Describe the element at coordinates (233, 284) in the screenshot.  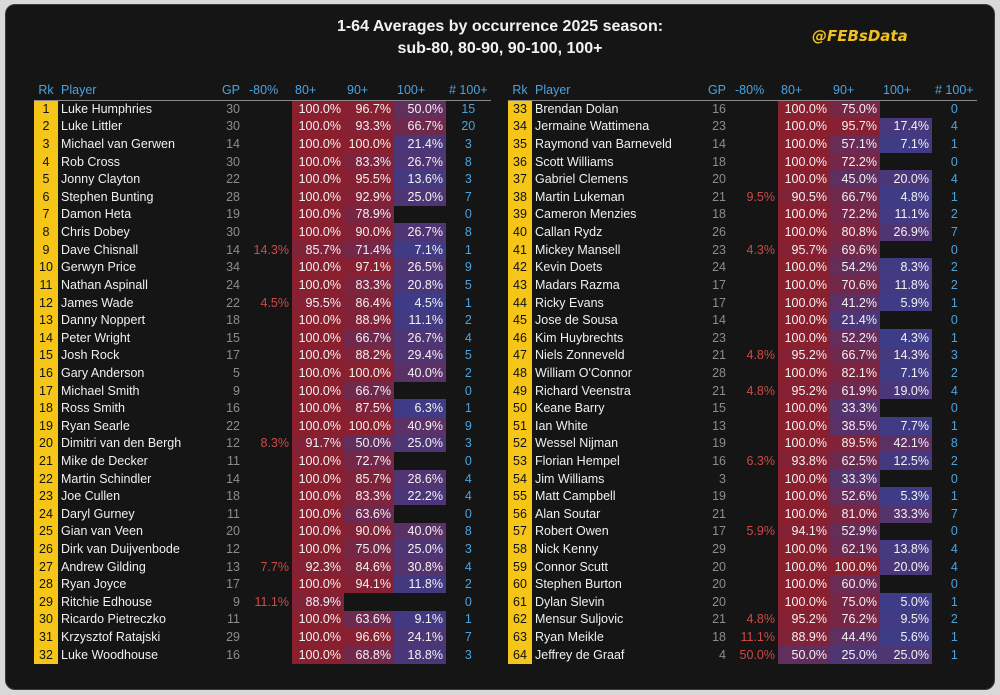
I see `games-played: 24` at that location.